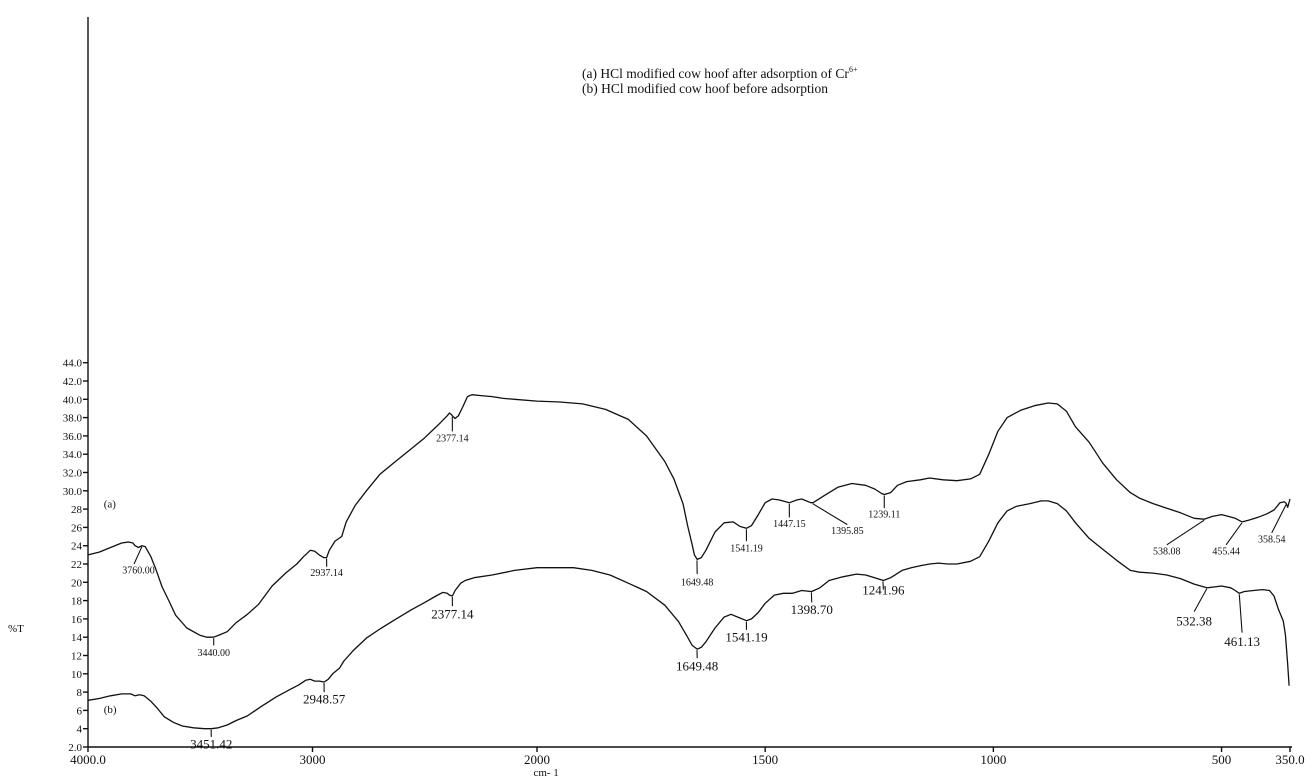 The height and width of the screenshot is (781, 1315). What do you see at coordinates (110, 504) in the screenshot?
I see `series-letter-a: (a)` at bounding box center [110, 504].